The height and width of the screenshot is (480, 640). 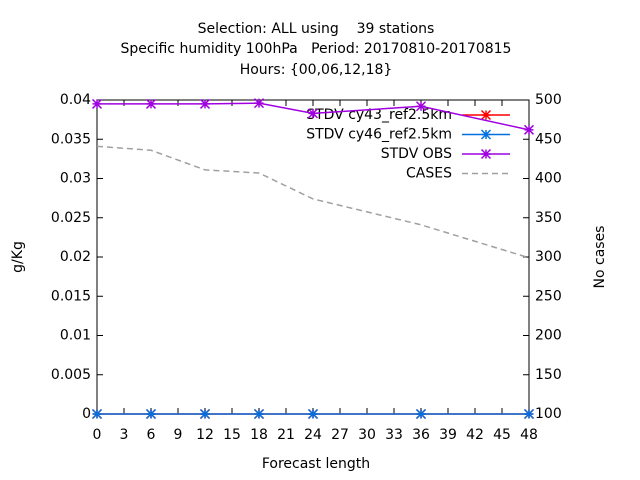 What do you see at coordinates (71, 139) in the screenshot?
I see `y-tick-label: 0.035` at bounding box center [71, 139].